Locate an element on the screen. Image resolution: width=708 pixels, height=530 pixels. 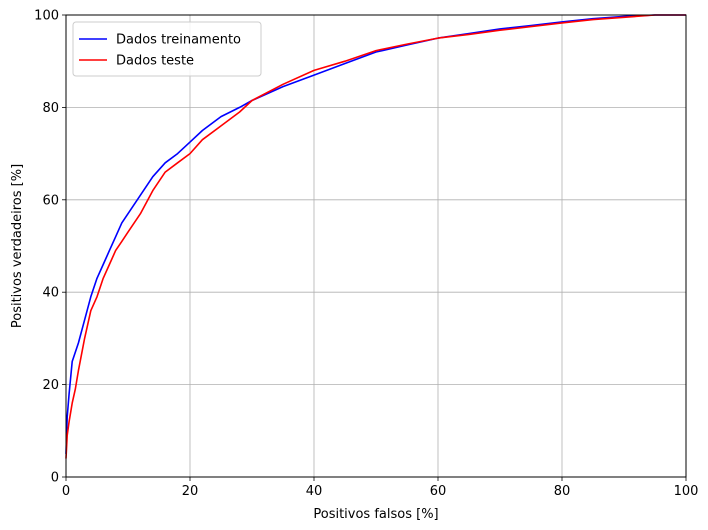
y-axis-label: Positivos verdadeiros [%] is located at coordinates (17, 246).